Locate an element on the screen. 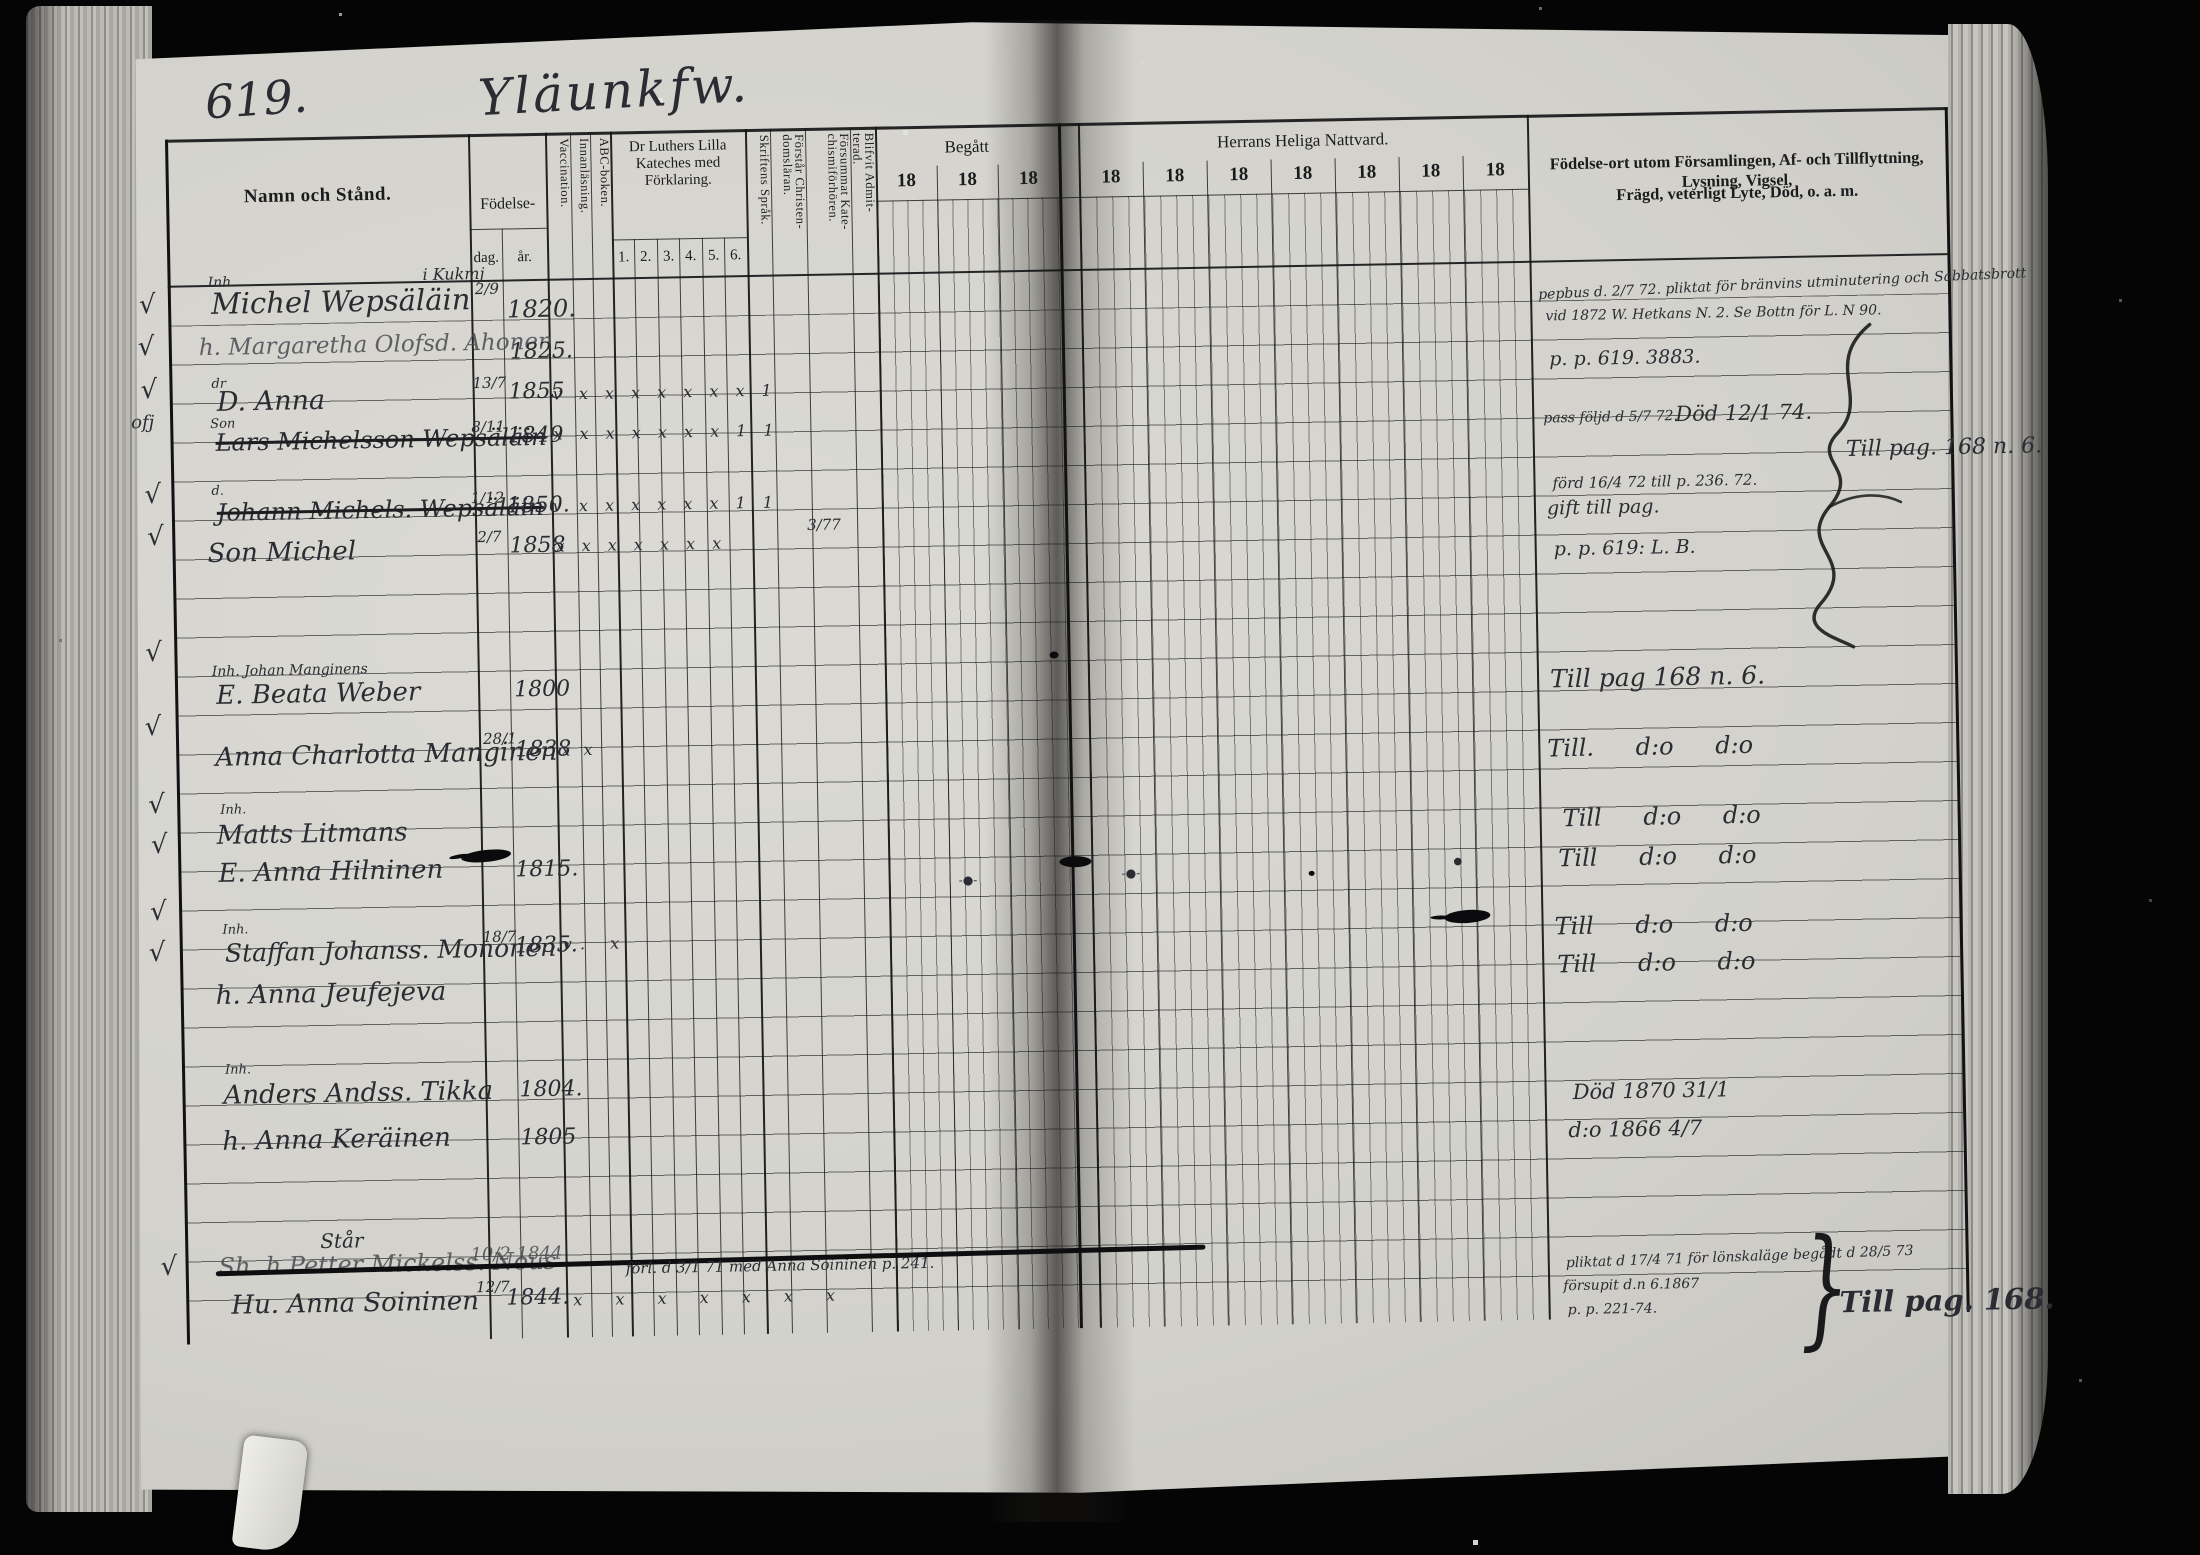  note-moved: förd 16/4 72 till p. 236. 72. is located at coordinates (1655, 481).